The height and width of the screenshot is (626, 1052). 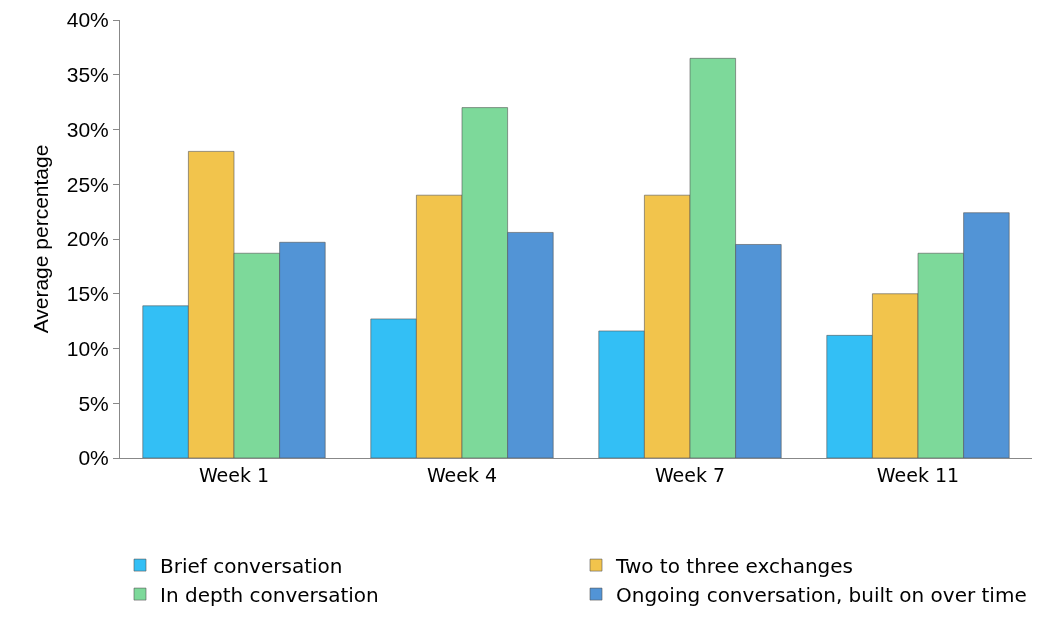 I want to click on y-tick-label: 25%, so click(x=87, y=184).